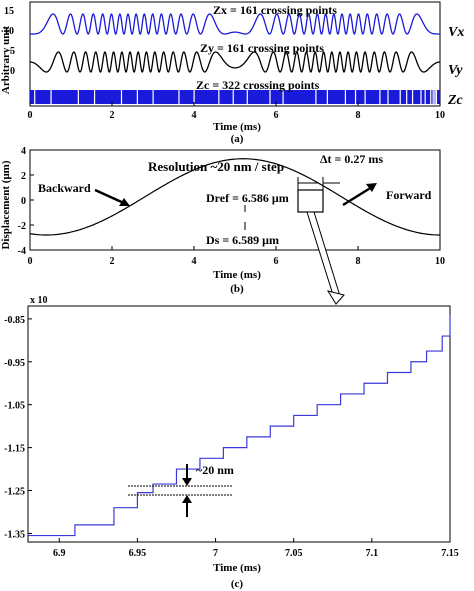  I want to click on c-caption: (c), so click(237, 584).